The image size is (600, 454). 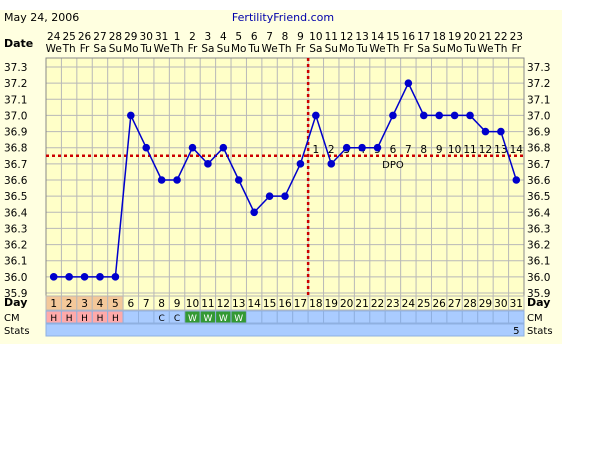 What do you see at coordinates (392, 304) in the screenshot?
I see `day-number: 23` at bounding box center [392, 304].